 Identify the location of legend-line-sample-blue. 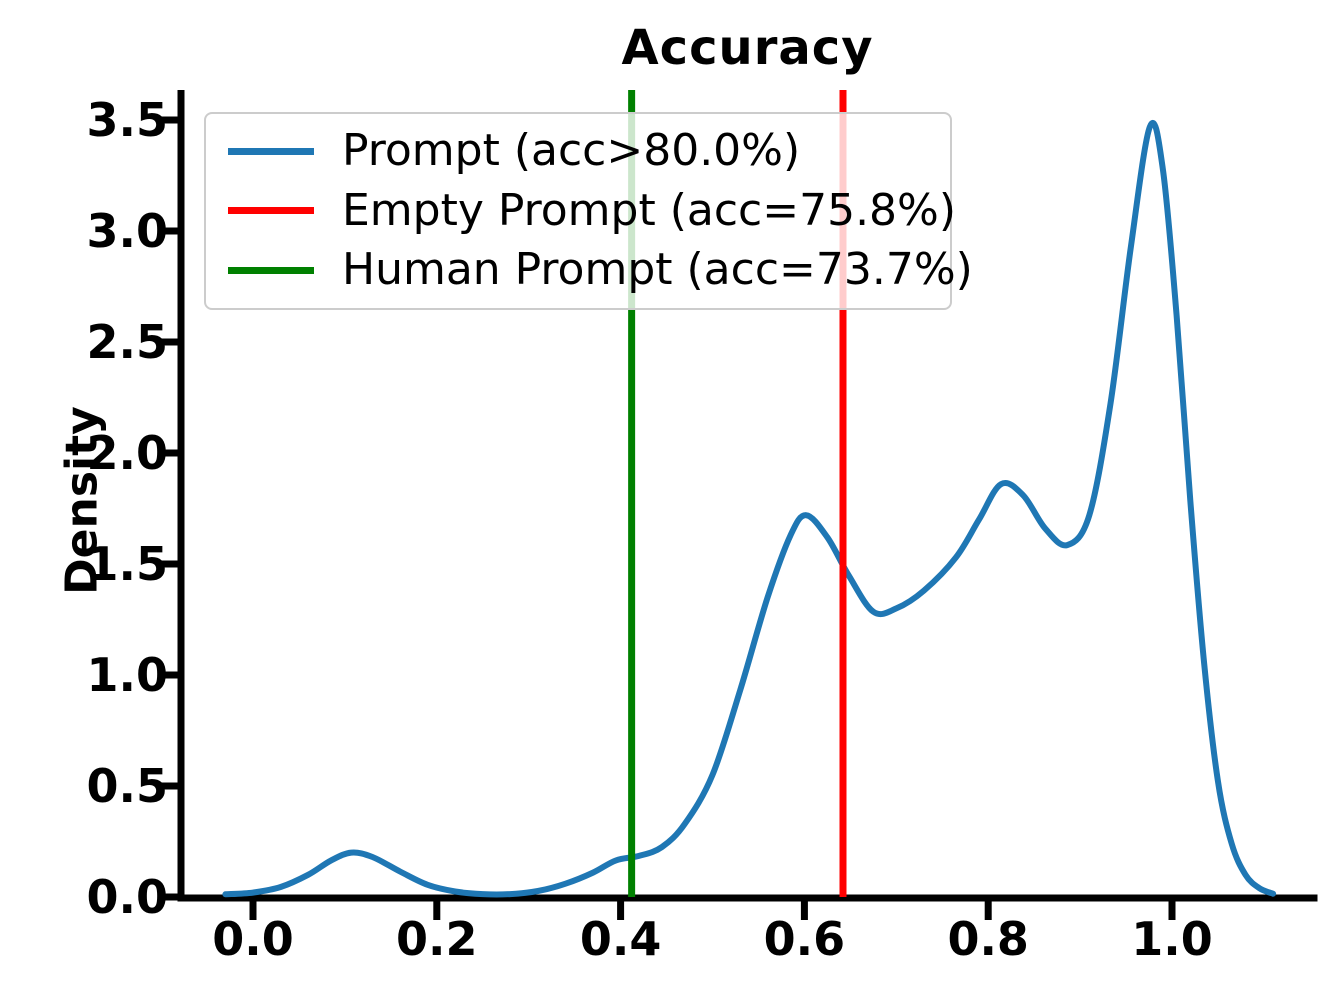
(271, 152).